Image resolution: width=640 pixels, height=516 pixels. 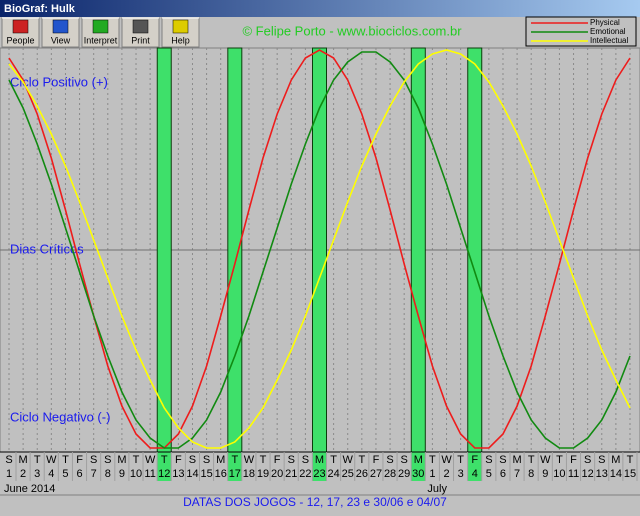 What do you see at coordinates (277, 474) in the screenshot?
I see `date-label: 20` at bounding box center [277, 474].